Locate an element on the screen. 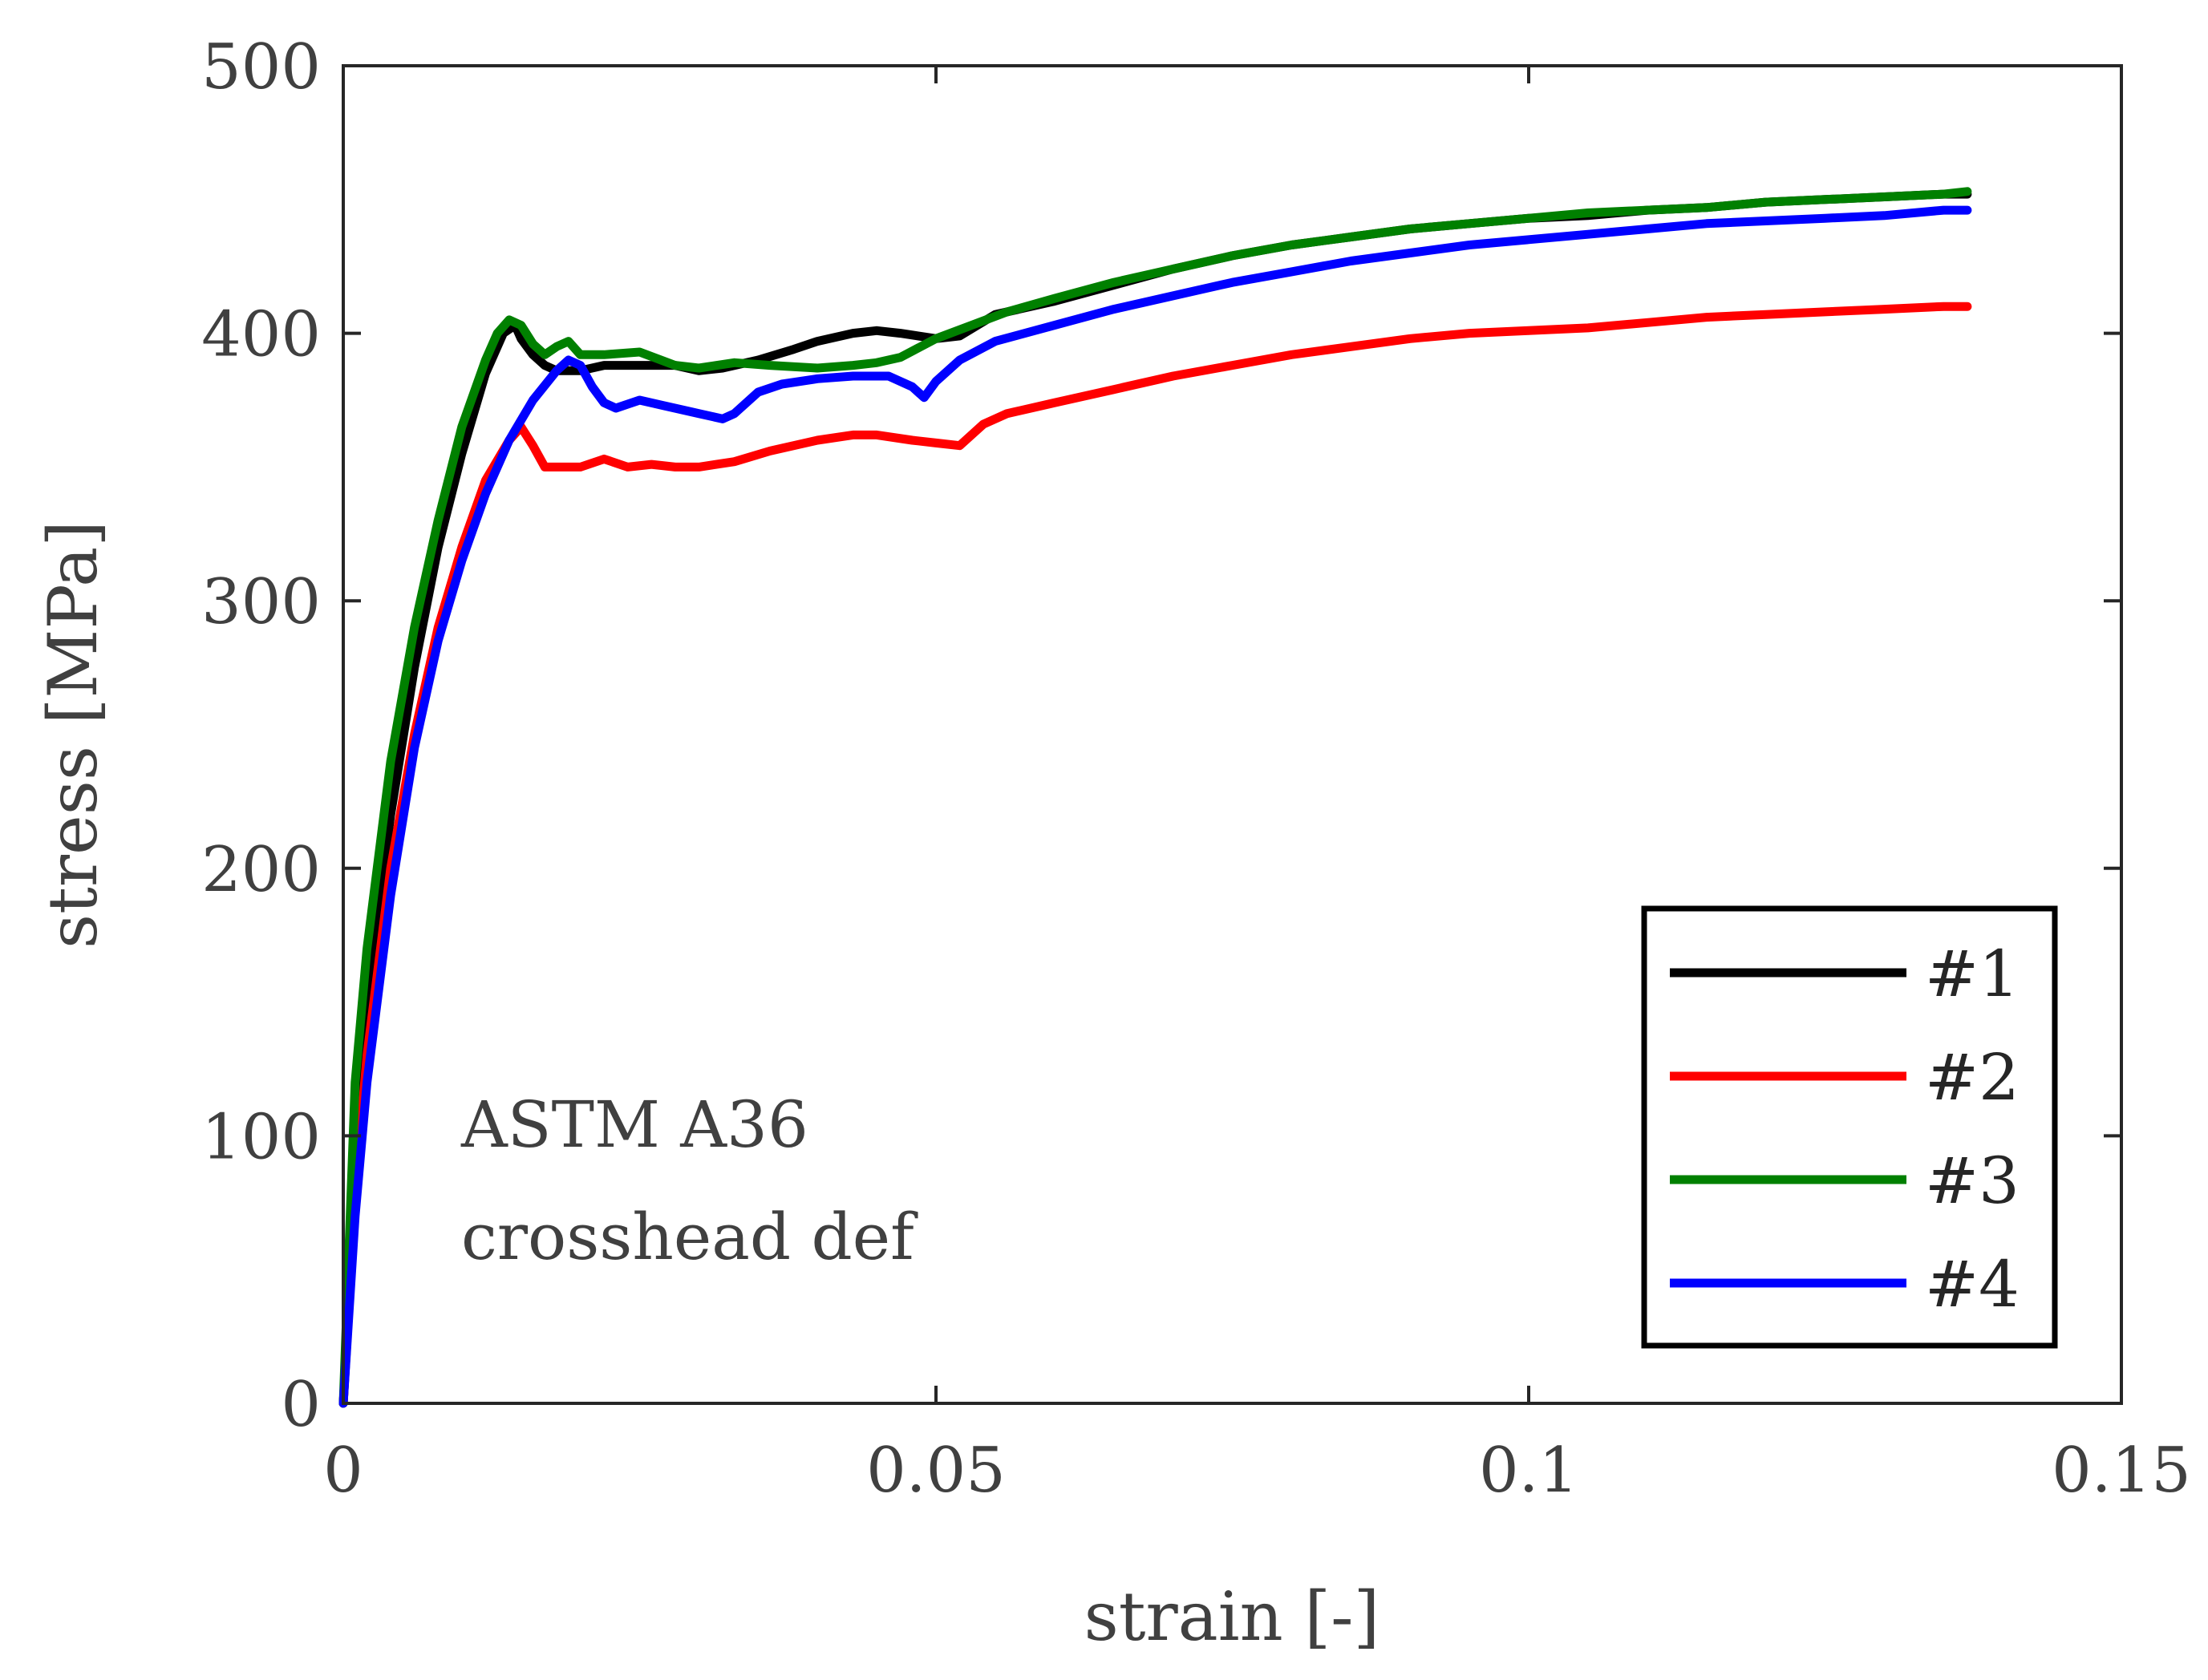  y-tick-label: 300 is located at coordinates (261, 602).